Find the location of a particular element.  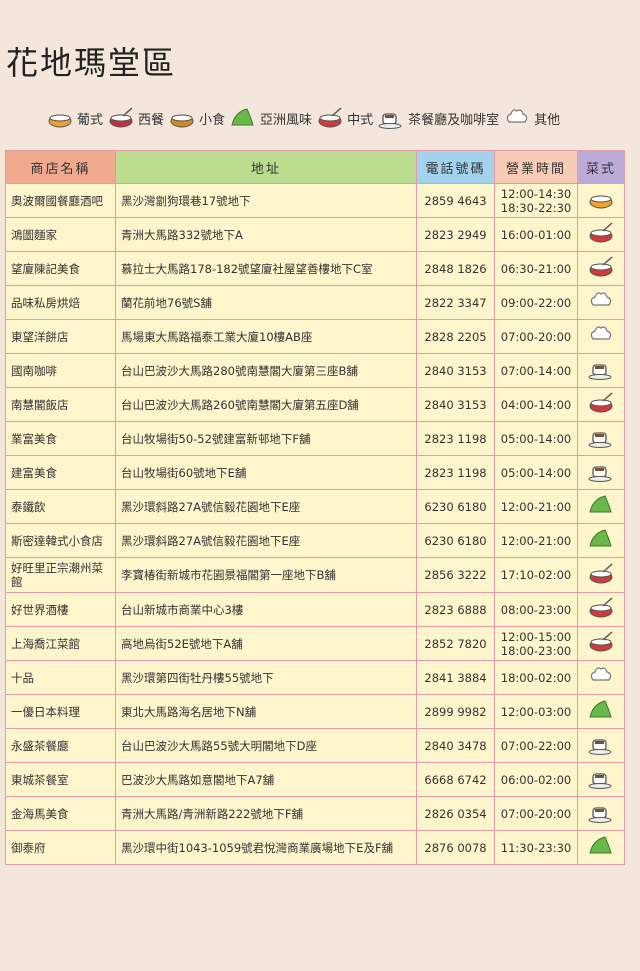

column-header: 地址 is located at coordinates (266, 167).